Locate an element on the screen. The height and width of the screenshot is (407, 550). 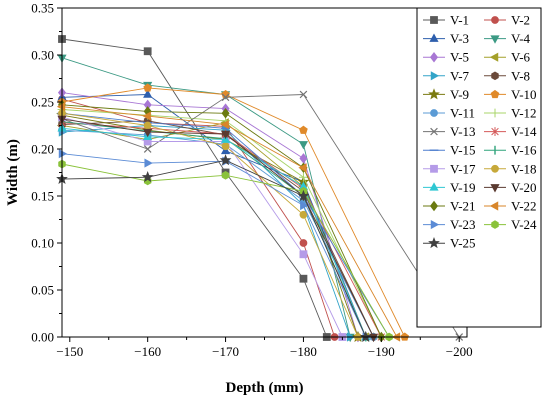
legend-item: V-15 is located at coordinates (449, 150).